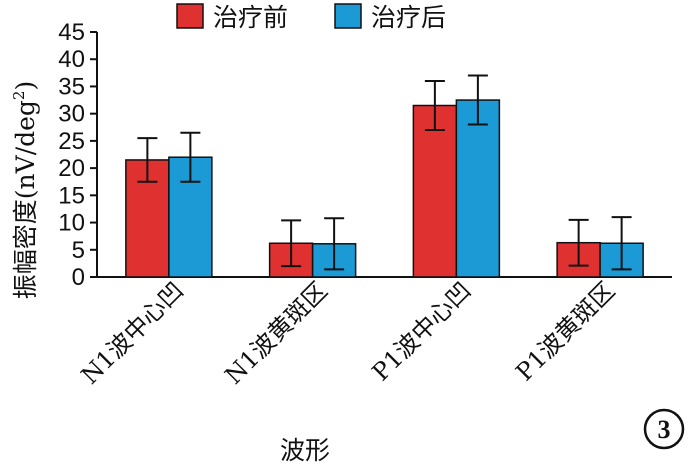 This screenshot has width=700, height=469. I want to click on y-tick-label: 20, so click(71, 168).